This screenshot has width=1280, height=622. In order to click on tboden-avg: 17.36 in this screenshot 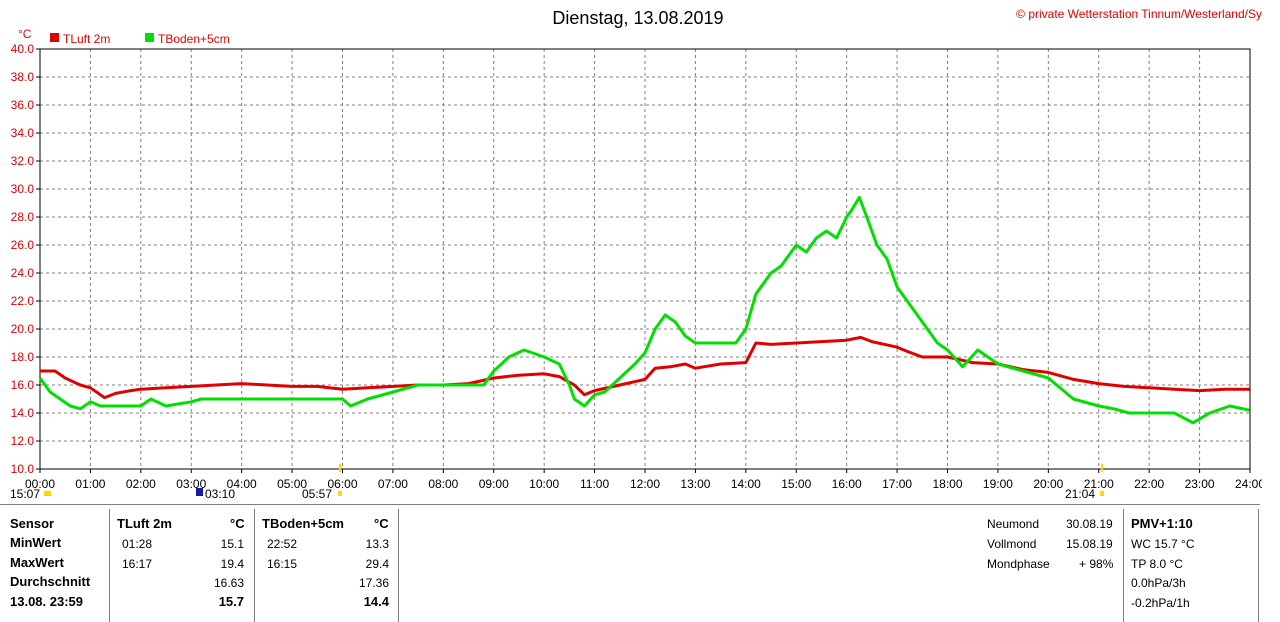, I will do `click(373, 583)`.